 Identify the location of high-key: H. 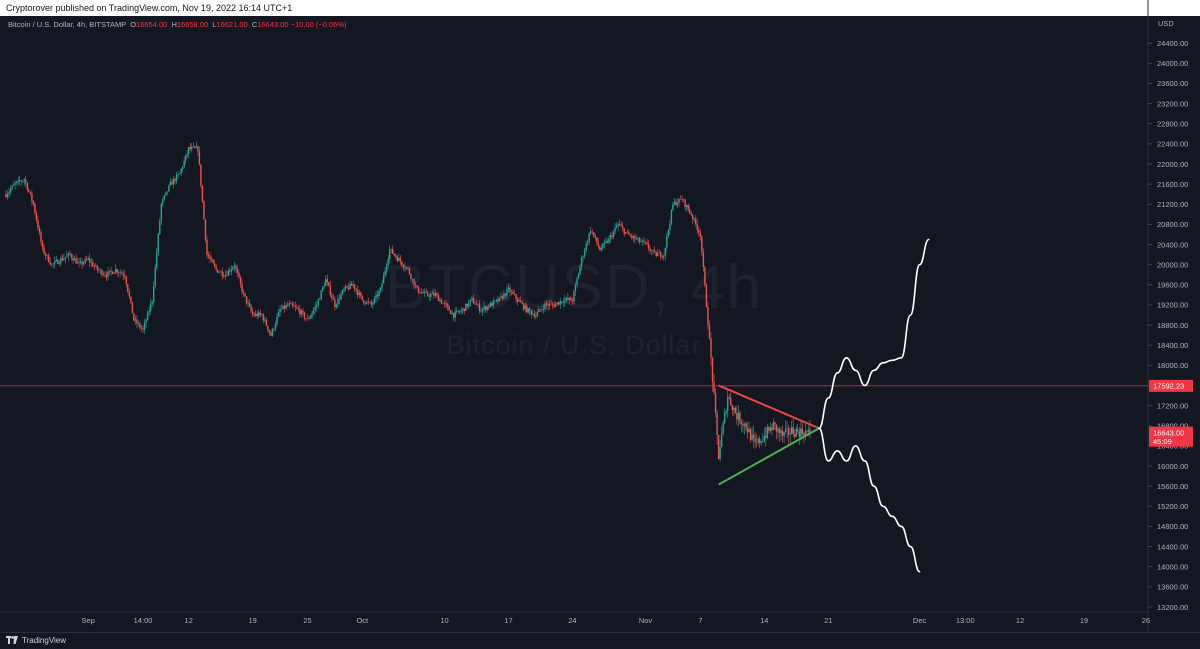
(174, 24).